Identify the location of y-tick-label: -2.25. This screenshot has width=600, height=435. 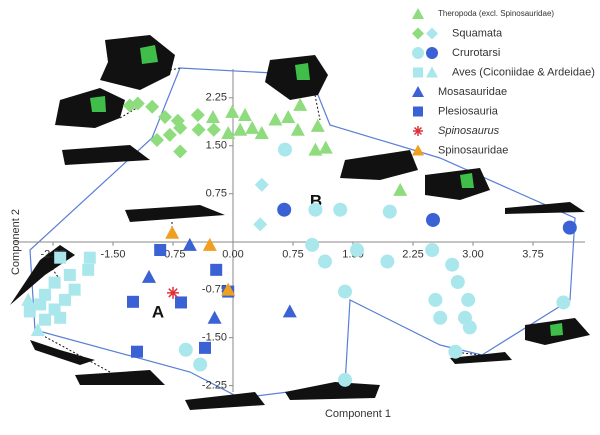
(214, 386).